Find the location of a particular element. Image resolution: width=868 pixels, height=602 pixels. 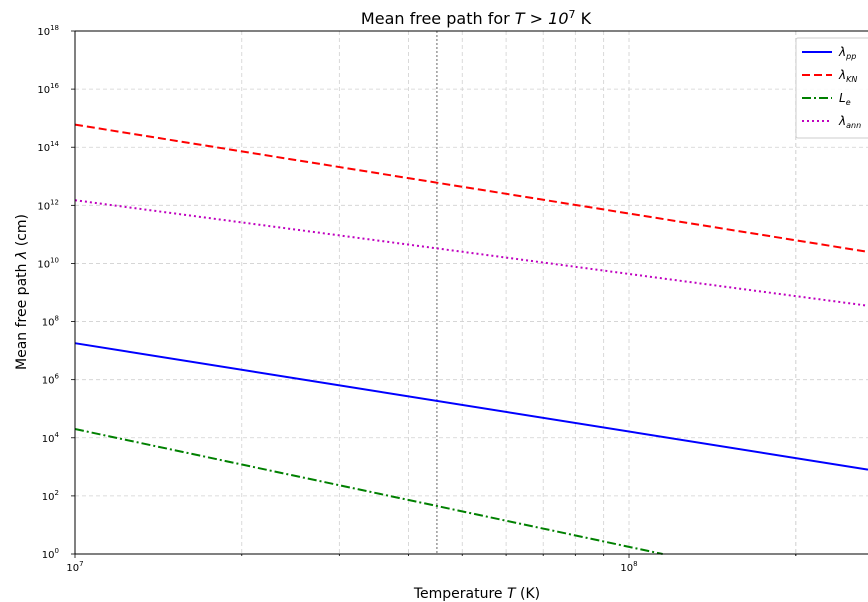

y-axis-label: Mean free path λ (cm) is located at coordinates (22, 292).